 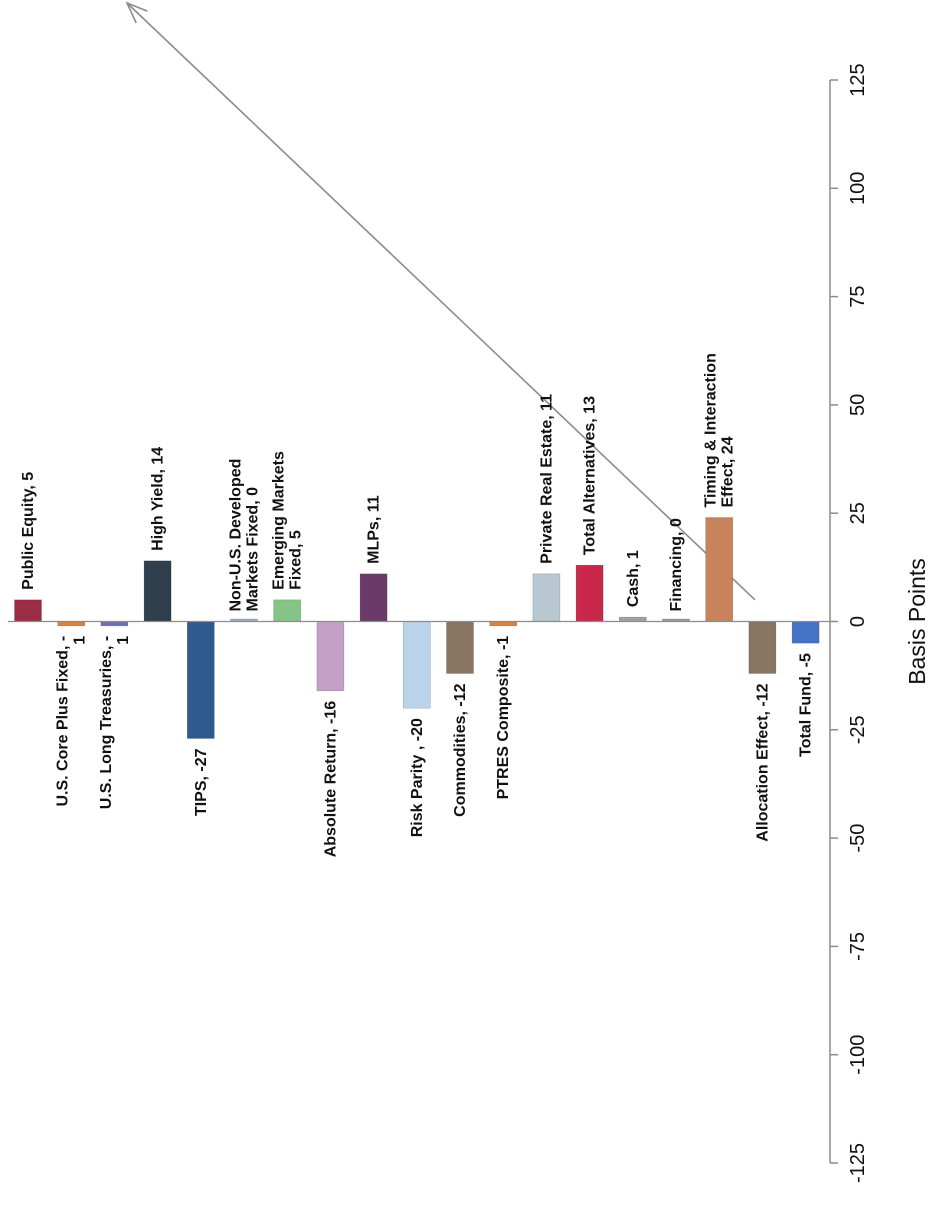 What do you see at coordinates (762, 762) in the screenshot?
I see `bar-label: Allocation Effect, -12` at bounding box center [762, 762].